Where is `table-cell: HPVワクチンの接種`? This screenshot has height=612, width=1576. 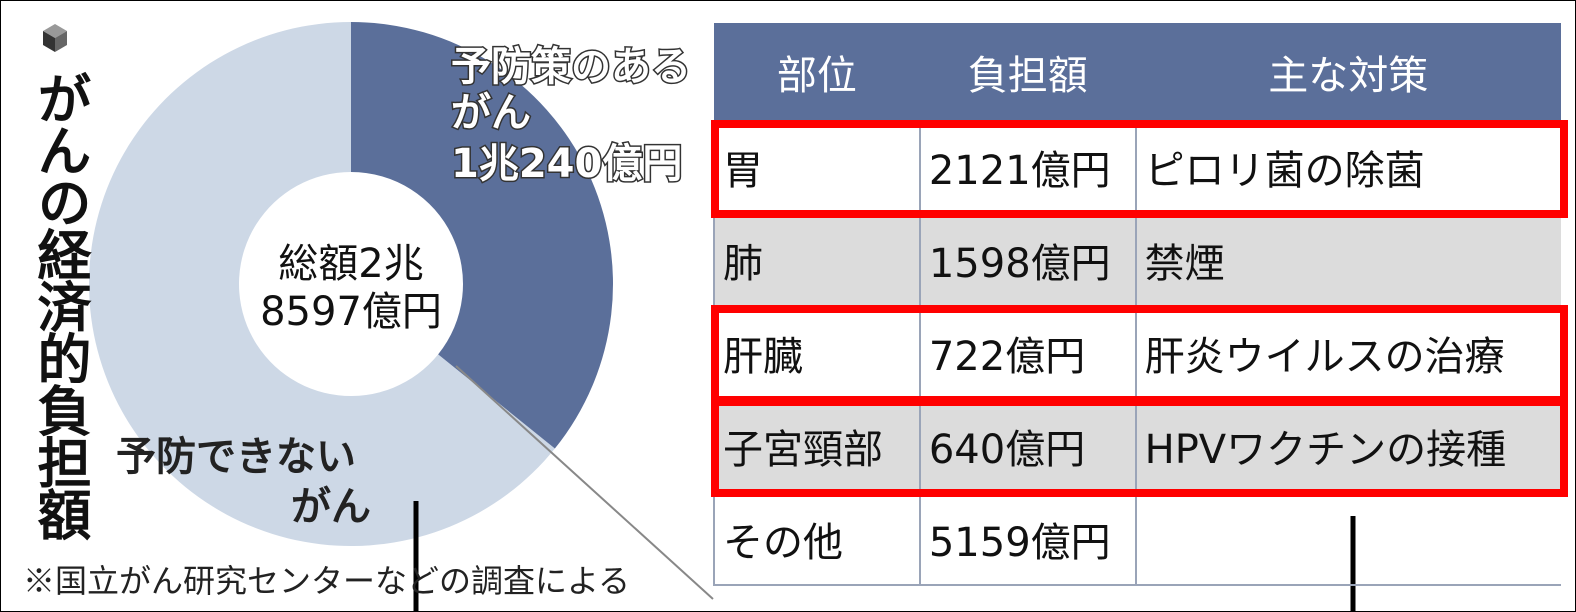 table-cell: HPVワクチンの接種 is located at coordinates (1347, 446).